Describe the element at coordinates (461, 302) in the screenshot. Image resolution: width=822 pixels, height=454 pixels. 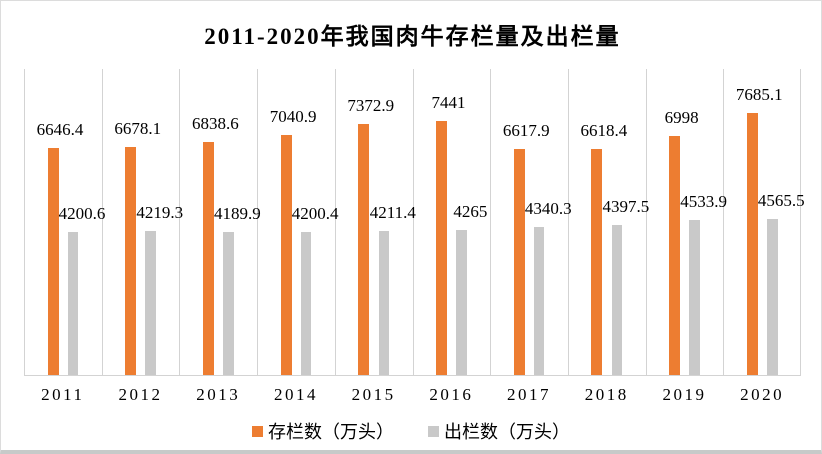
I see `bar-slaughter-2016` at that location.